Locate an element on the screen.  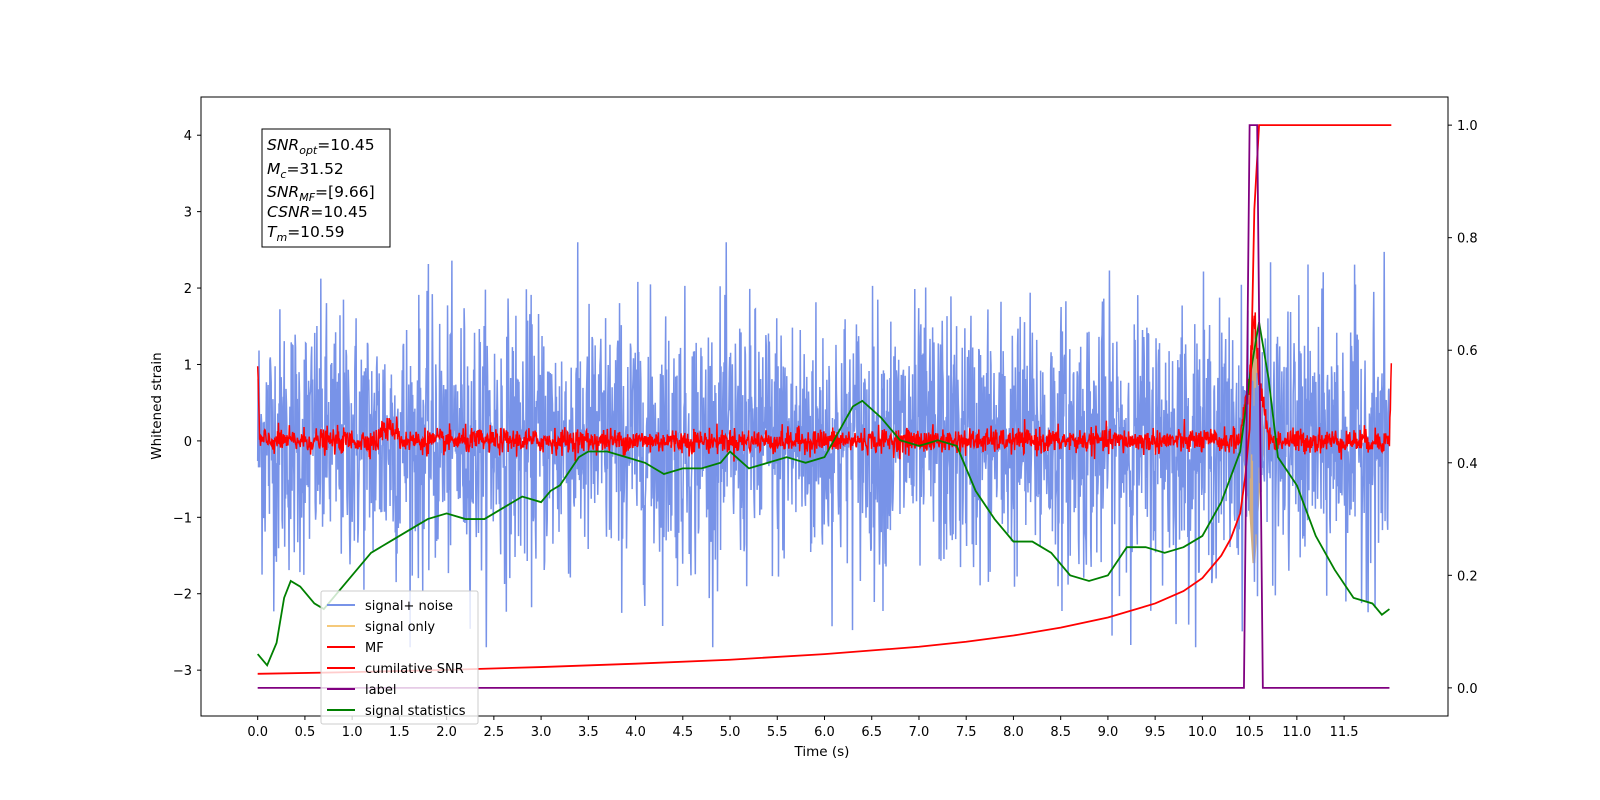
x-tick-label: 3.5 is located at coordinates (588, 732).